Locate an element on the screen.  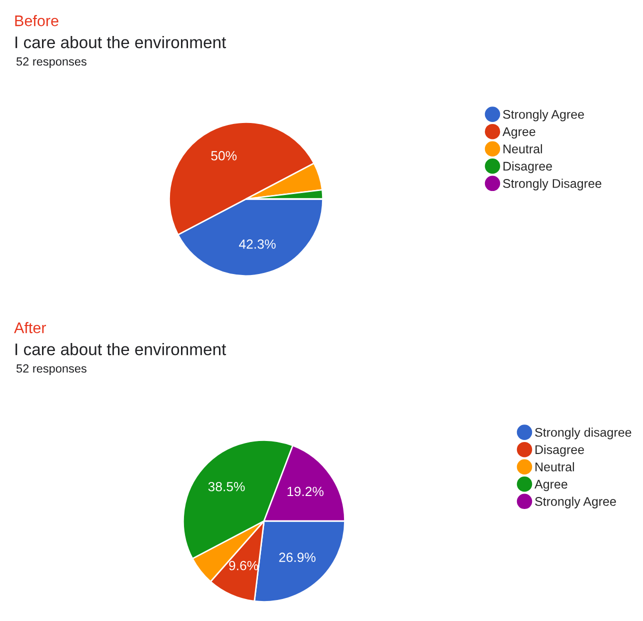
legend-label: Strongly Disagree is located at coordinates (552, 184).